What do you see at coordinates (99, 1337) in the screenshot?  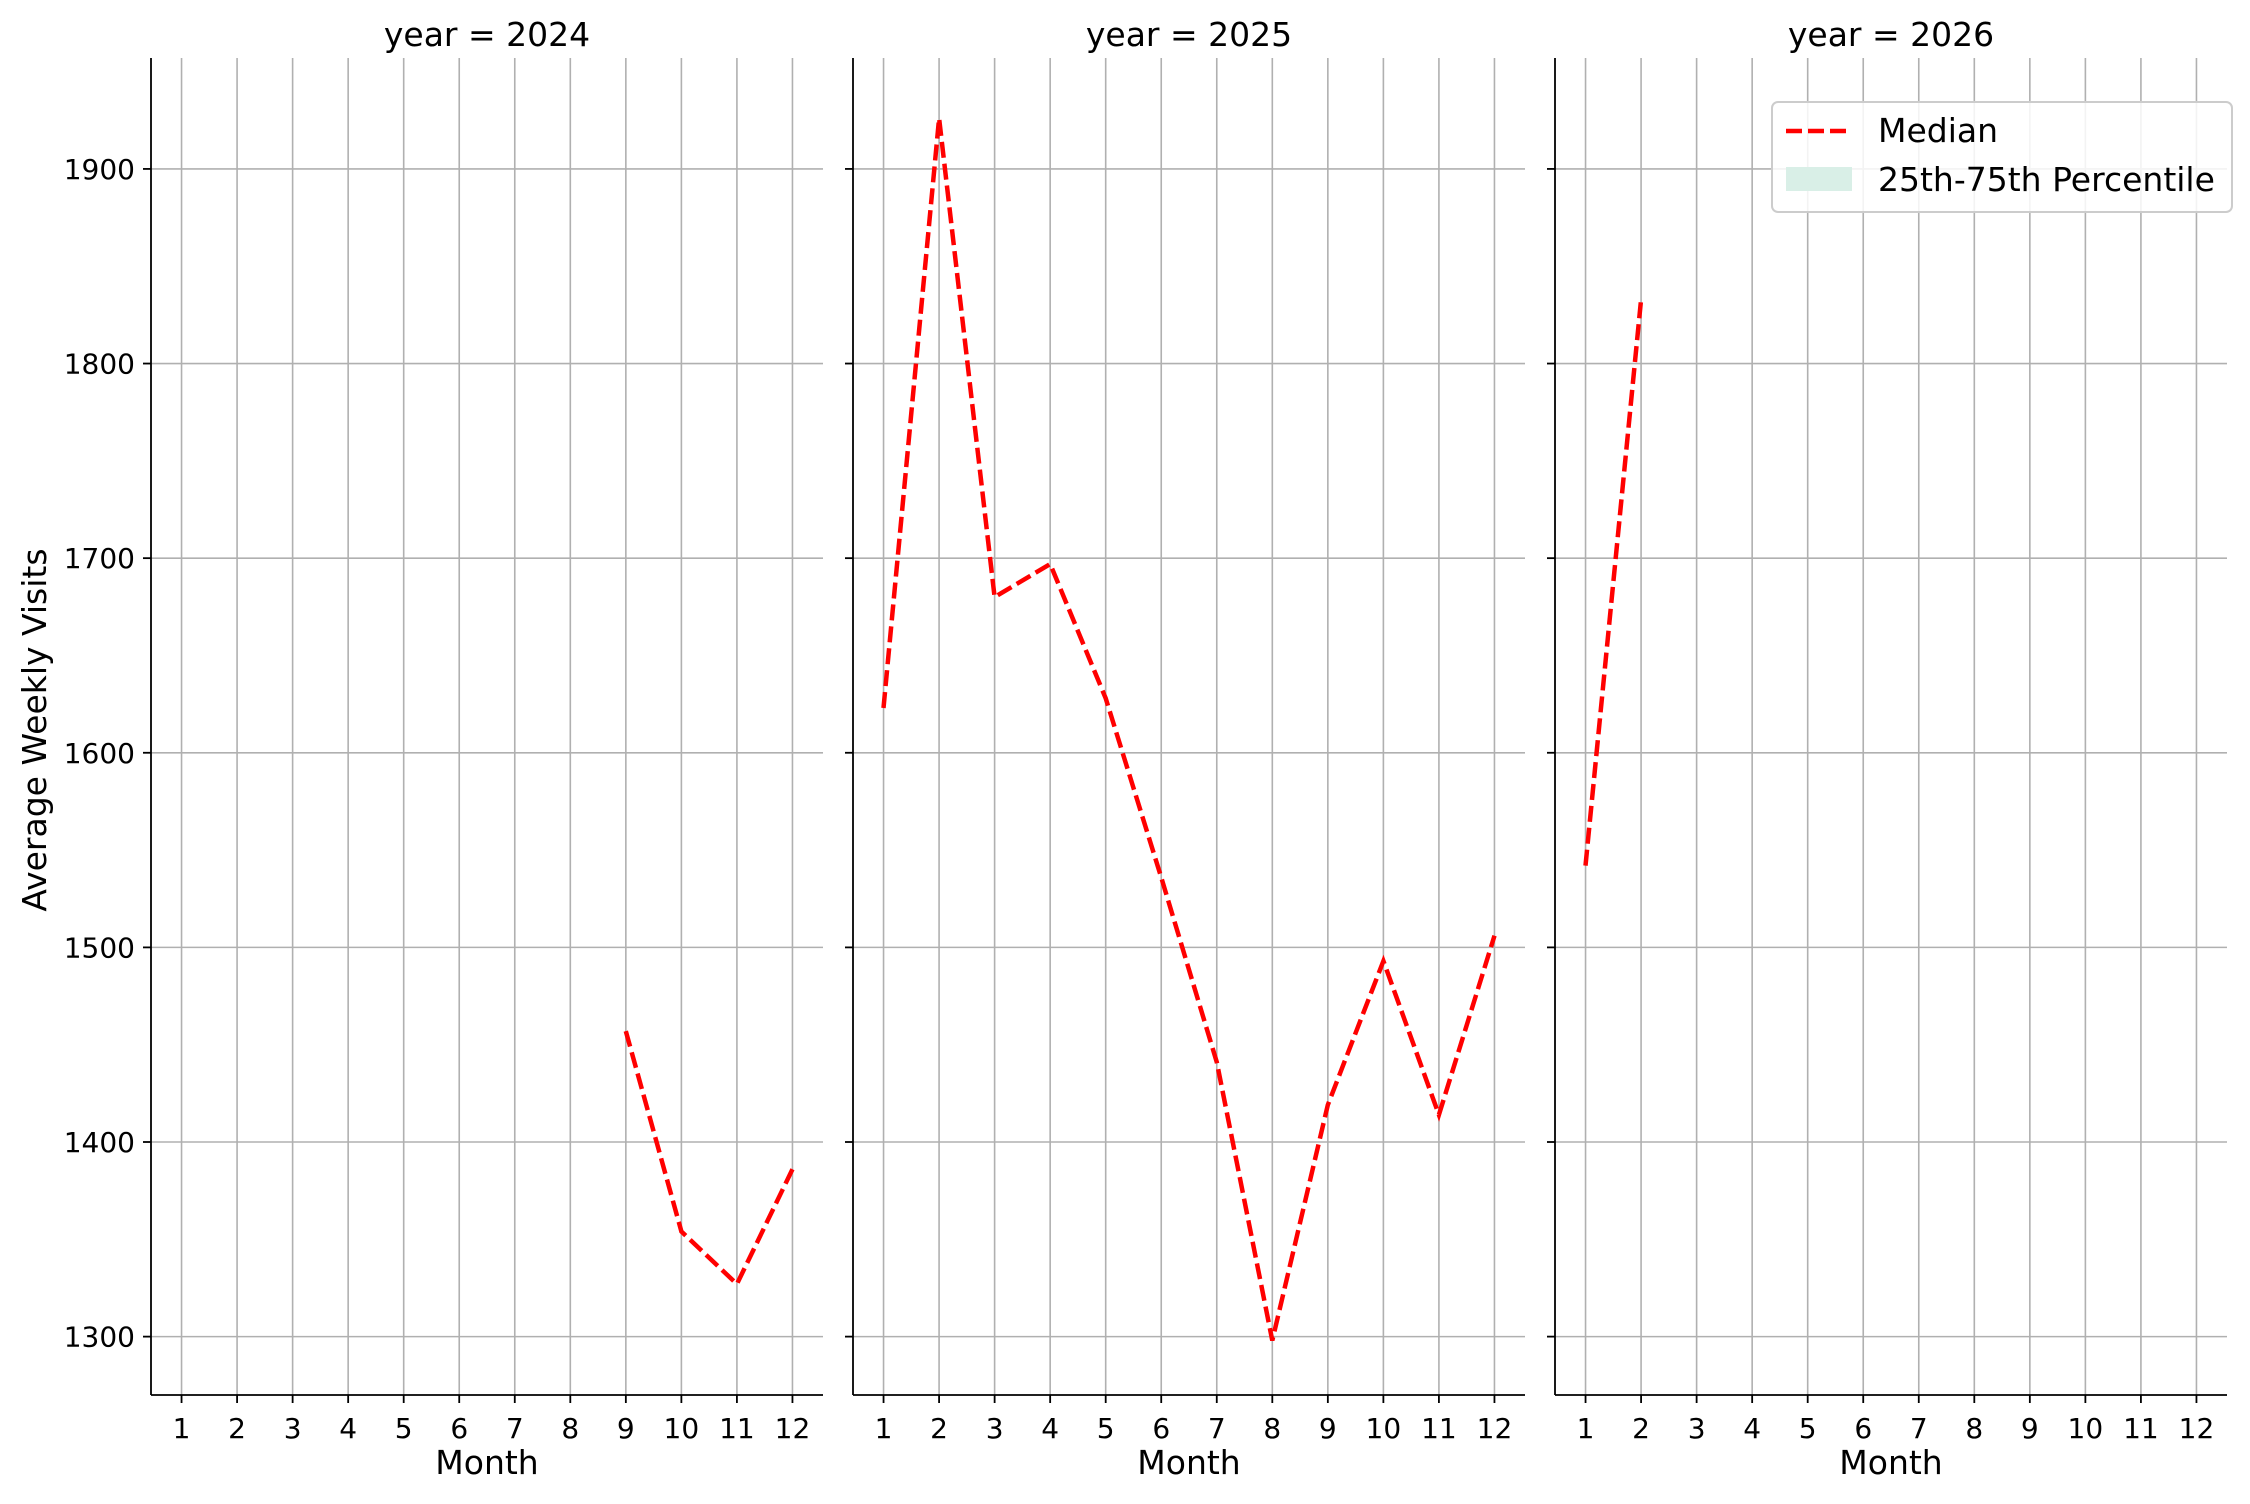 I see `y-tick-label: 1300` at bounding box center [99, 1337].